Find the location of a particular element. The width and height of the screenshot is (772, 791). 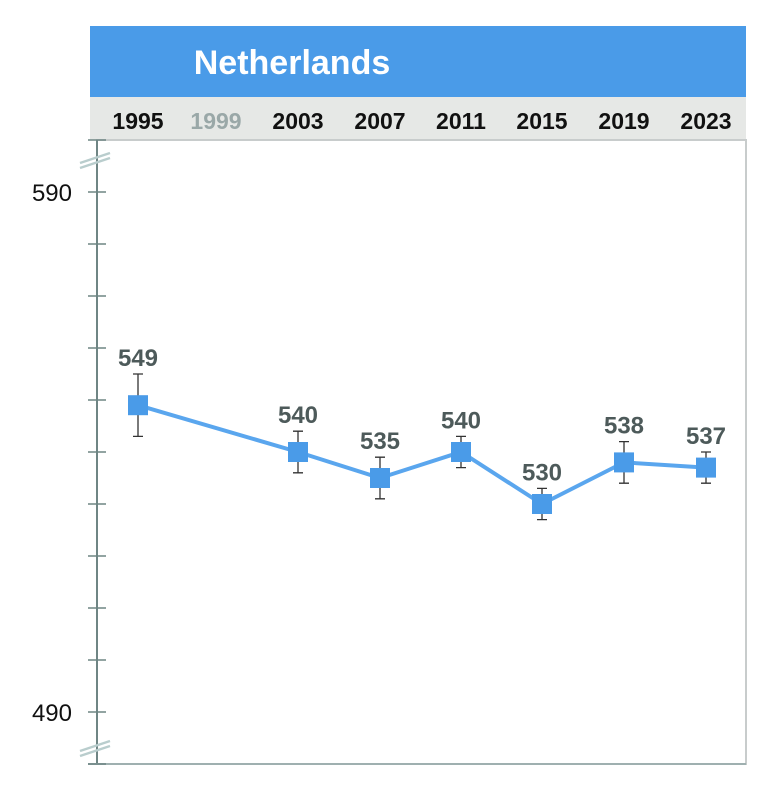

year-label: 1999 is located at coordinates (215, 121).